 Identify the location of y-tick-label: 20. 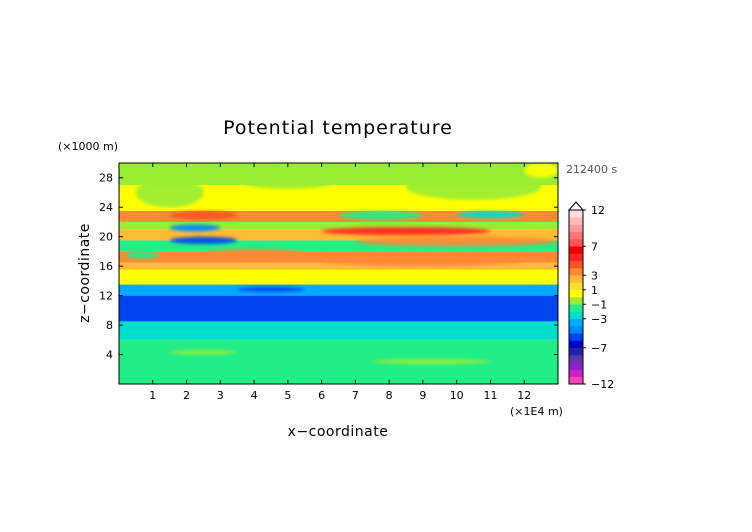
(106, 237).